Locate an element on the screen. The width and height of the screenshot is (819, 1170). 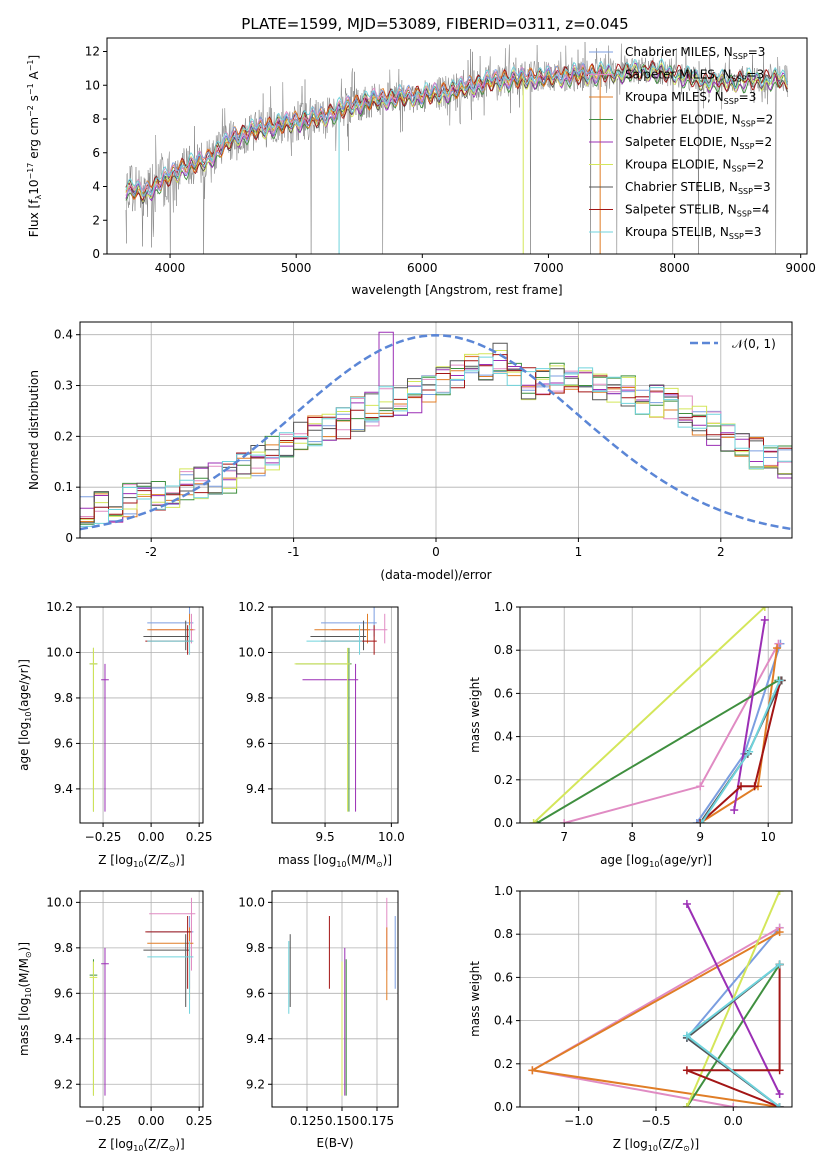
x-tick-label: 7000 is located at coordinates (548, 268).